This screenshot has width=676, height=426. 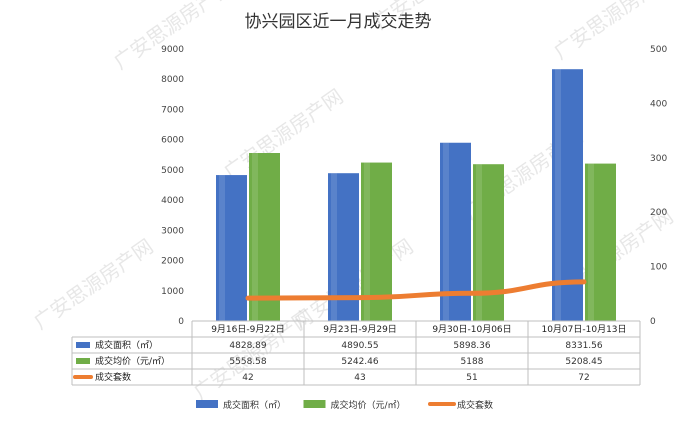 I want to click on right-axis-tick-label: 500, so click(x=658, y=50).